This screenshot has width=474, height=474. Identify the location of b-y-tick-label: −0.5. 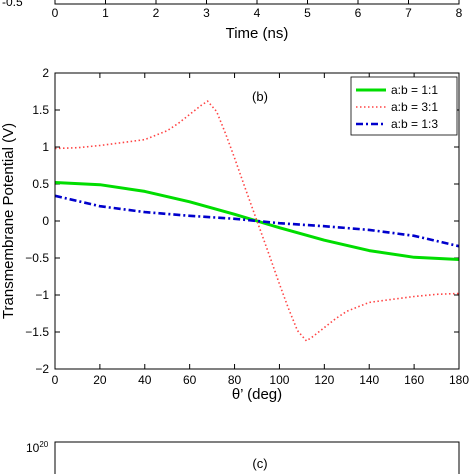
(37, 258).